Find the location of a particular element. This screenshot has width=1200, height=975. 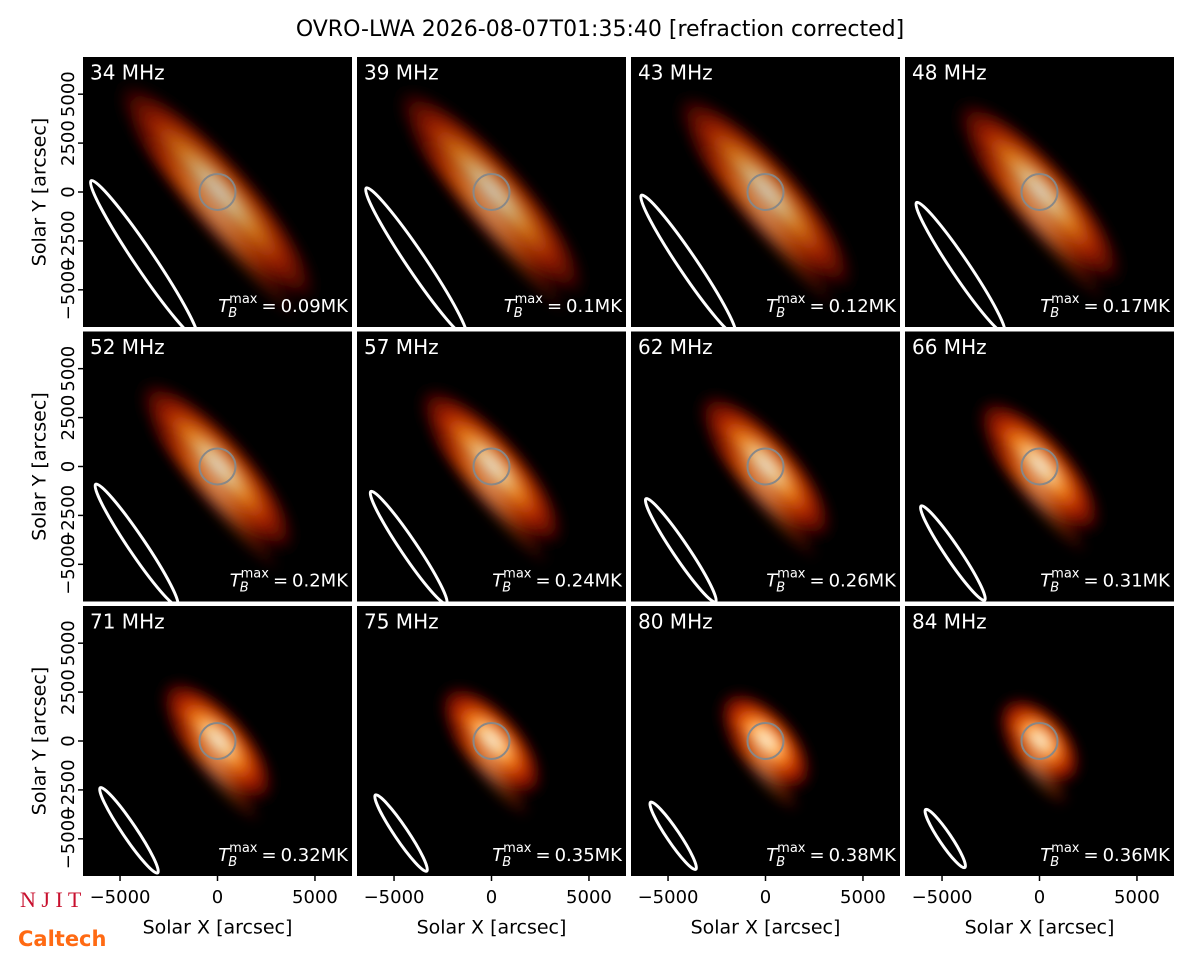

peak-temperature: TBmax = 0.26MK is located at coordinates (831, 580).